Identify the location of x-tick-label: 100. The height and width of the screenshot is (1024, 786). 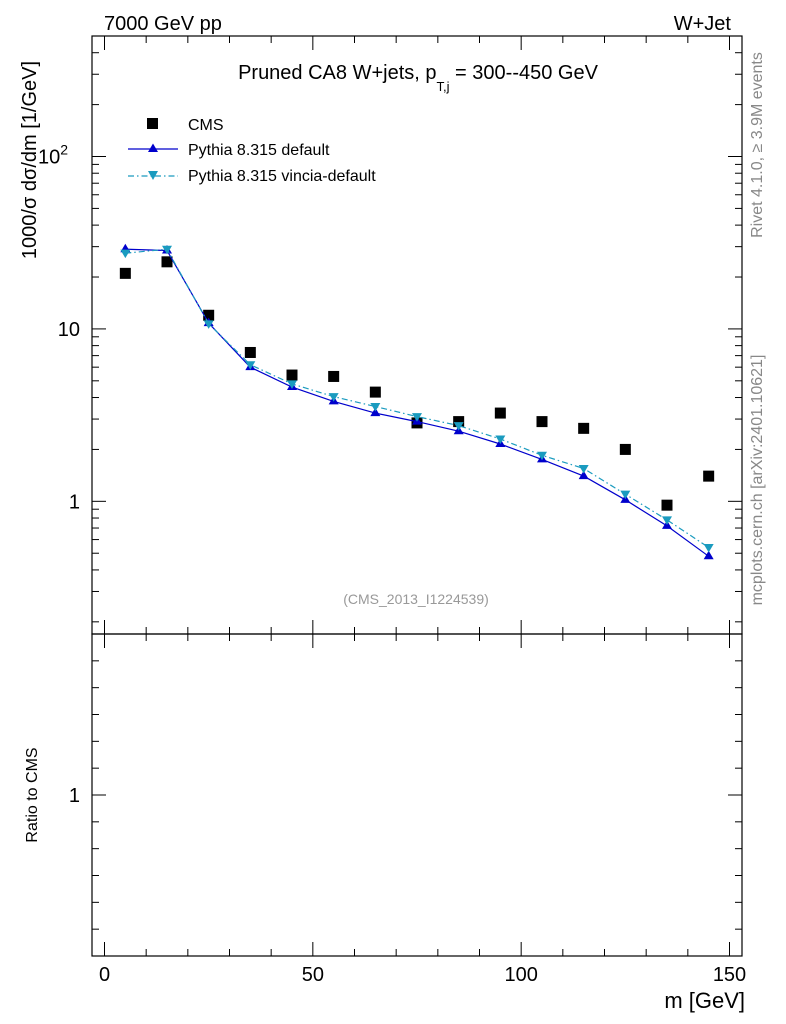
(520, 975).